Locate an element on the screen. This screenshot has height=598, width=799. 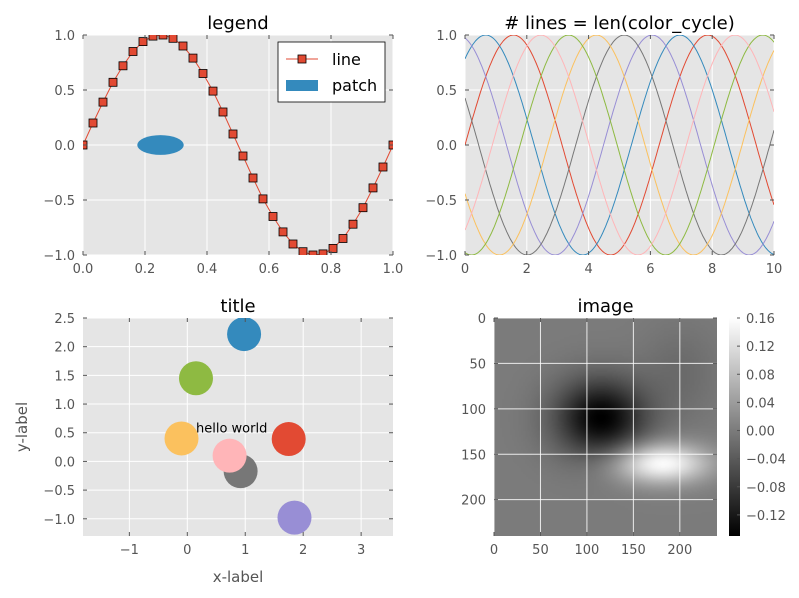
colorbar: 0.16 0.12 0.08 0.04 0.00 −0.04 −0.08 −0.12 is located at coordinates (757, 424).